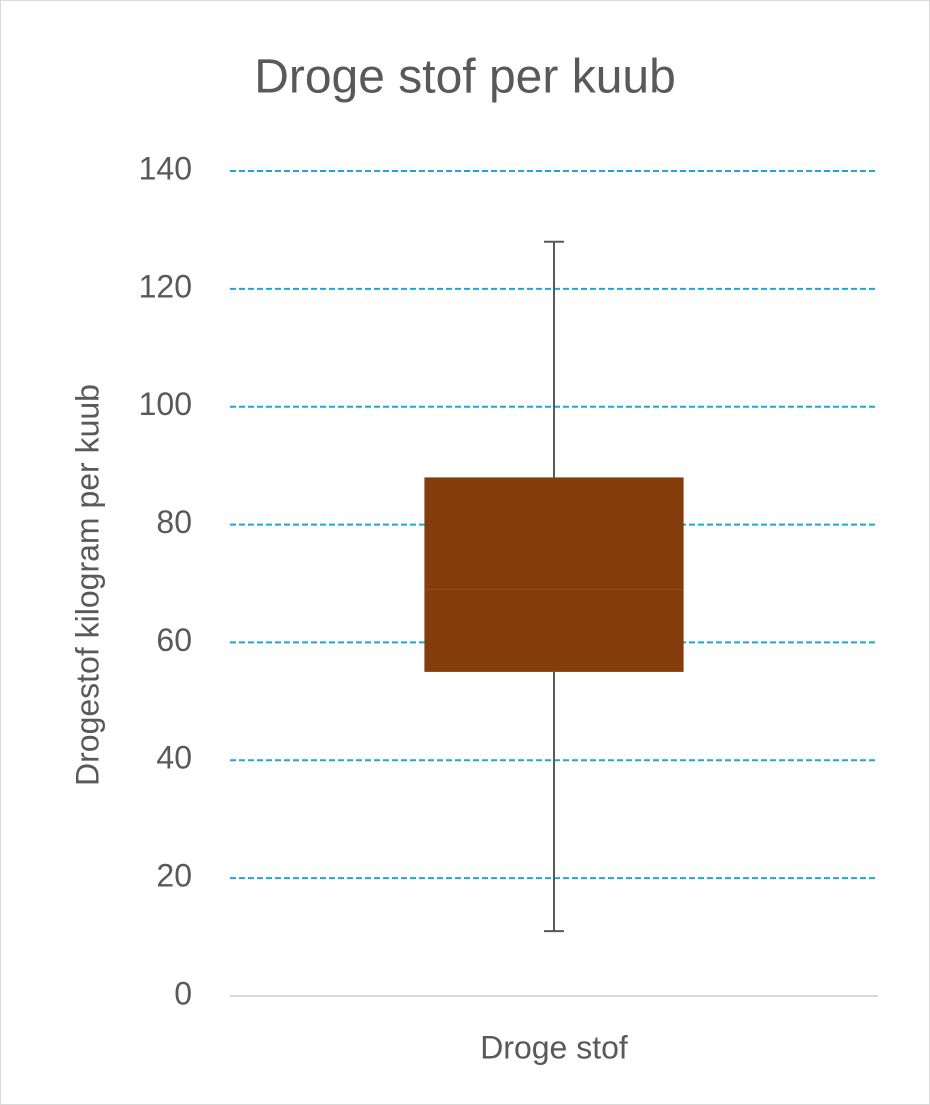 This screenshot has width=930, height=1105. I want to click on box-lower, so click(554, 630).